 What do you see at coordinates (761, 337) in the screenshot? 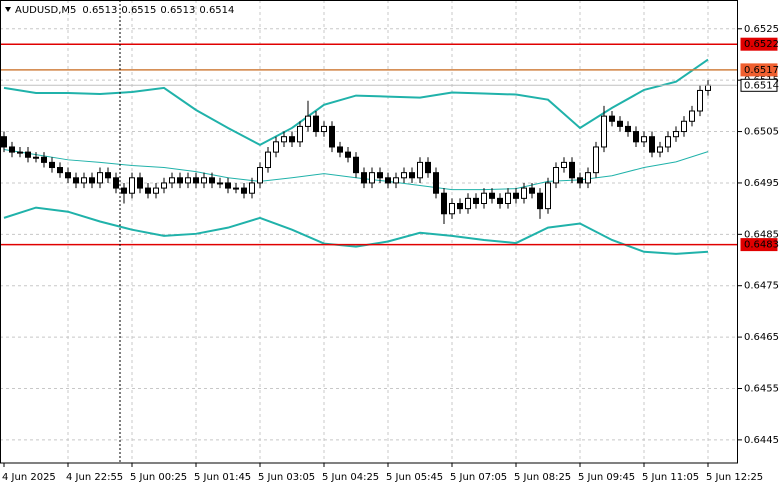
I see `y-tick-label: 0.6465` at bounding box center [761, 337].